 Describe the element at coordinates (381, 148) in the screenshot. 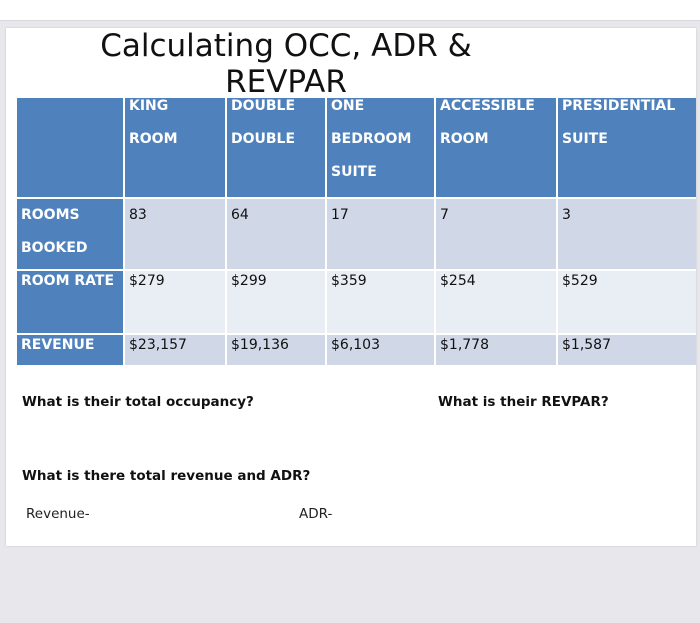

I see `header-one-bedroom-suite: ONE BEDROOM SUITE` at that location.